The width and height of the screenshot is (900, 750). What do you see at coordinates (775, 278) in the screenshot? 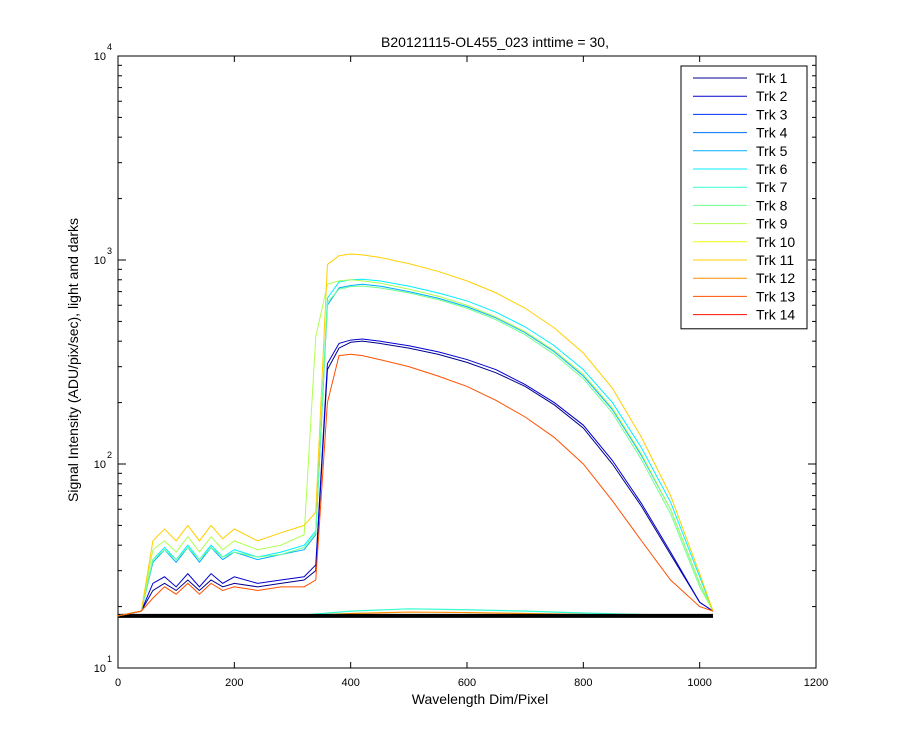
I see `legend-label: Trk 12` at bounding box center [775, 278].